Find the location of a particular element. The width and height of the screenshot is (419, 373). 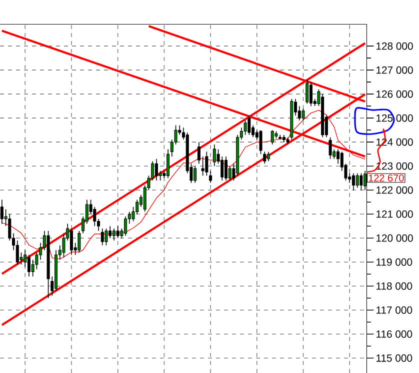

text: 122 670 is located at coordinates (386, 178).